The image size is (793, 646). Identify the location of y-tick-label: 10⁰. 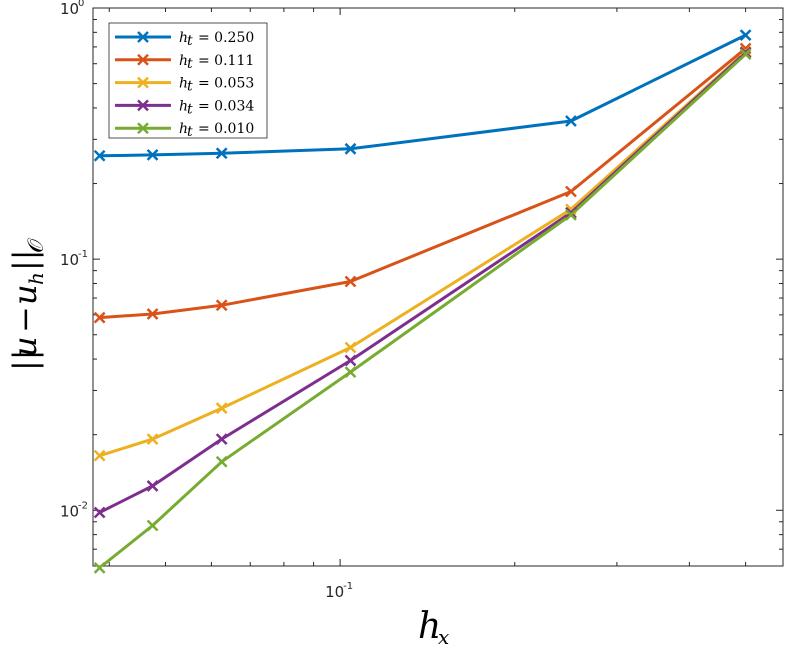
(72, 9).